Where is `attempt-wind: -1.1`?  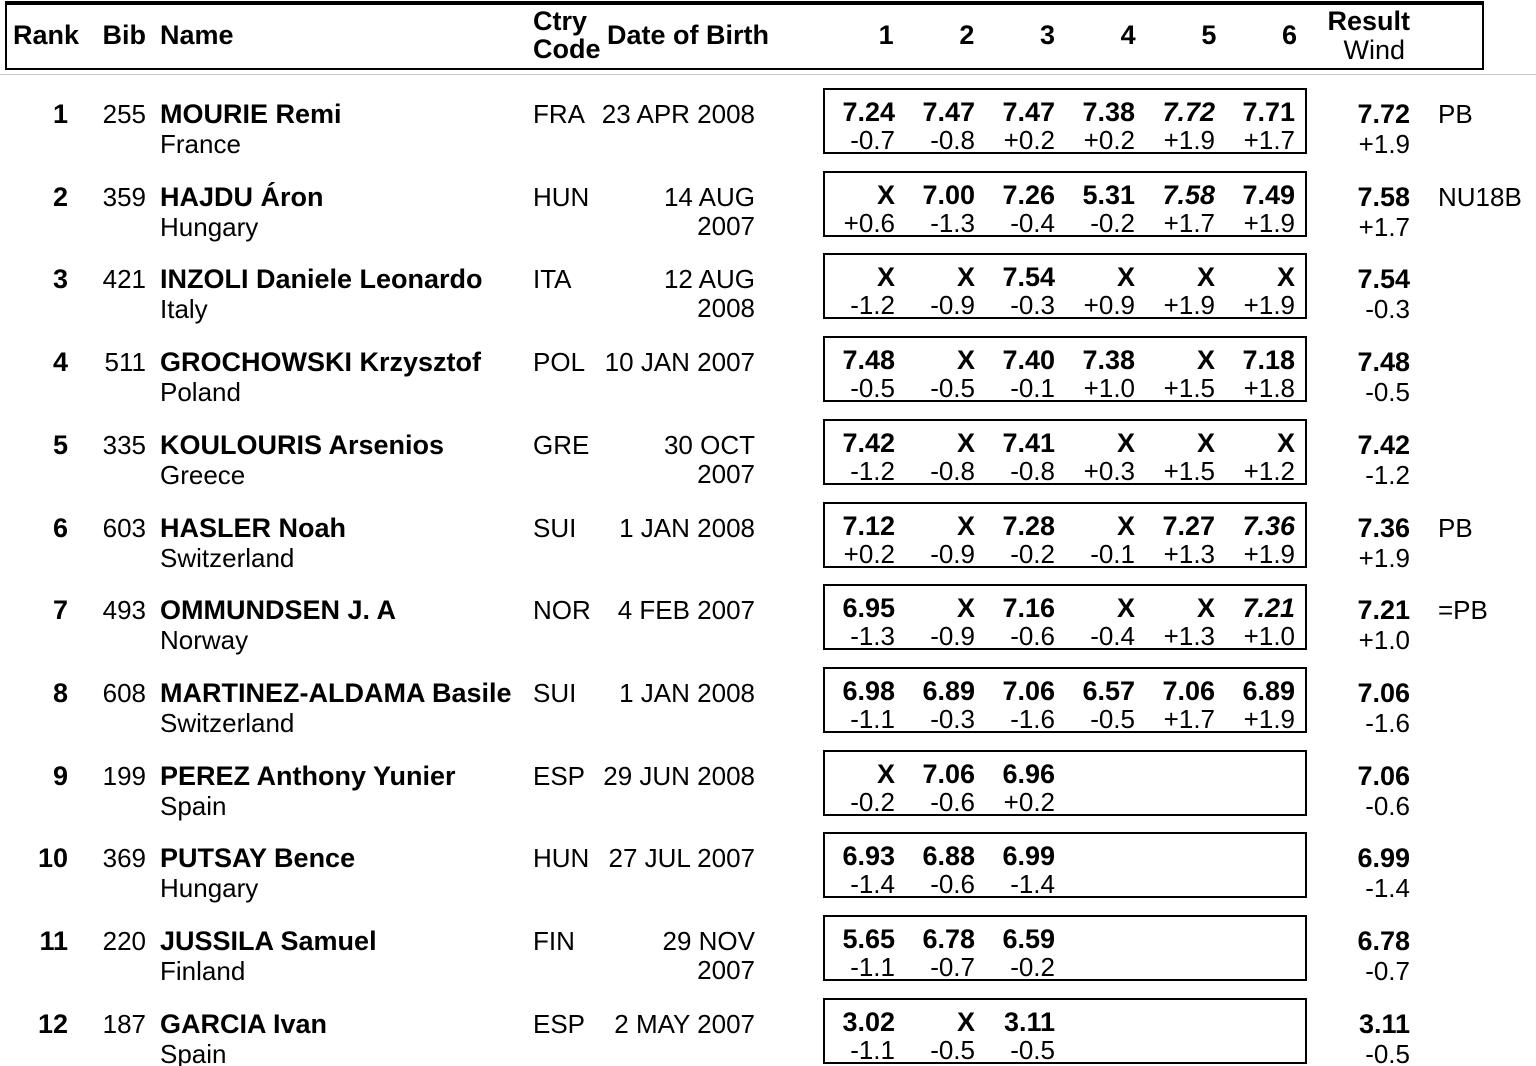
attempt-wind: -1.1 is located at coordinates (872, 718).